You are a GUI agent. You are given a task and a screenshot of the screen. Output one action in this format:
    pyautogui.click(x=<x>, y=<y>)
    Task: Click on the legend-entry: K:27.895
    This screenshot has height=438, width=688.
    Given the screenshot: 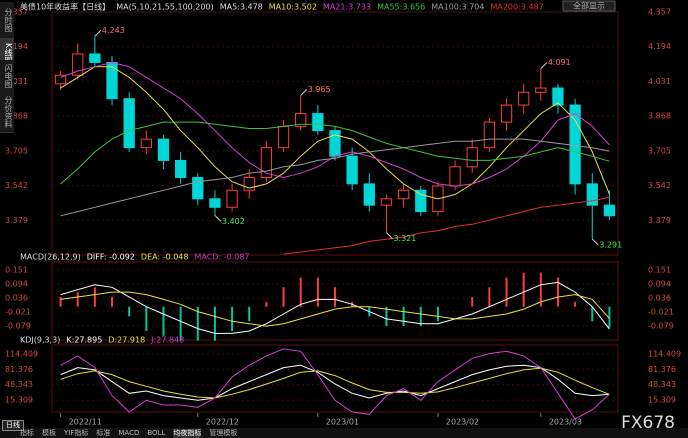 What is the action you would take?
    pyautogui.click(x=84, y=340)
    